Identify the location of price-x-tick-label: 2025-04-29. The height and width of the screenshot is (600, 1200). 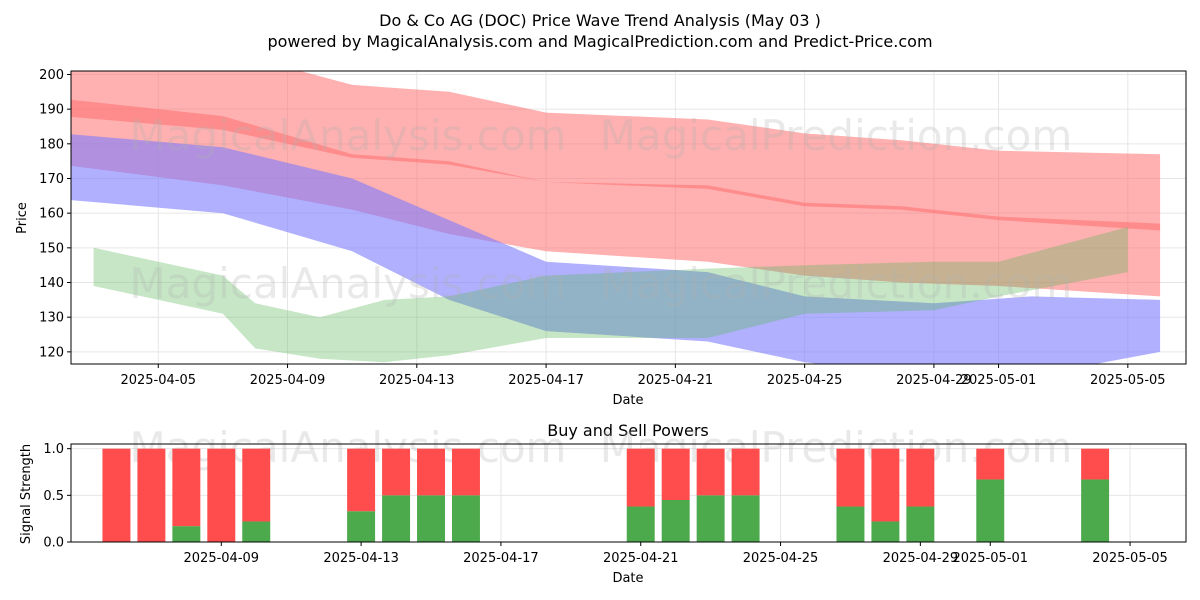
(934, 380).